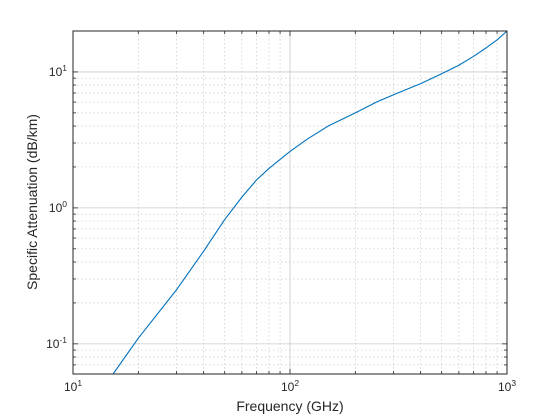  I want to click on x-tick-labels: 10¹ 10² 10³, so click(290, 386).